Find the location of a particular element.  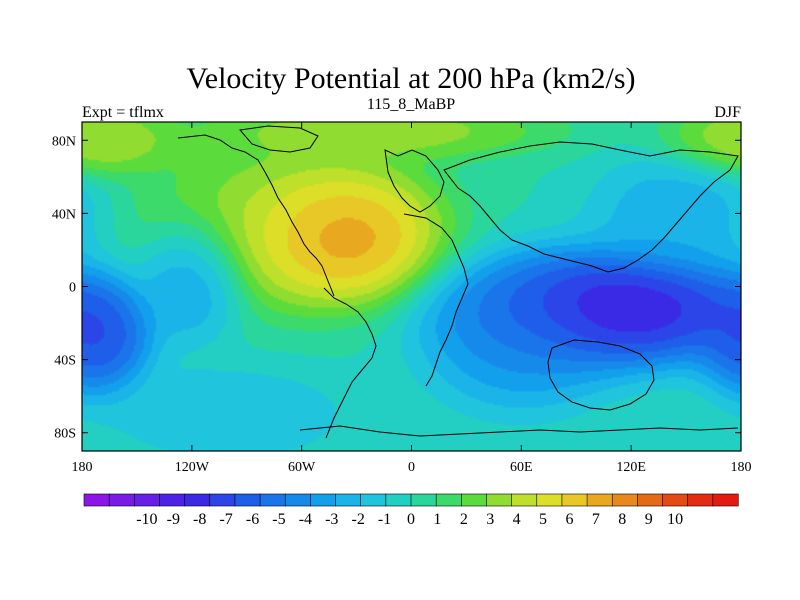

colorbar-label: 9 is located at coordinates (649, 519).